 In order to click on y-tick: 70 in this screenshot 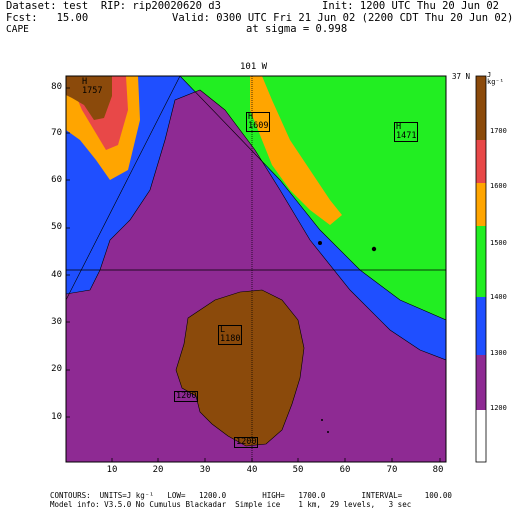, I will do `click(56, 133)`.